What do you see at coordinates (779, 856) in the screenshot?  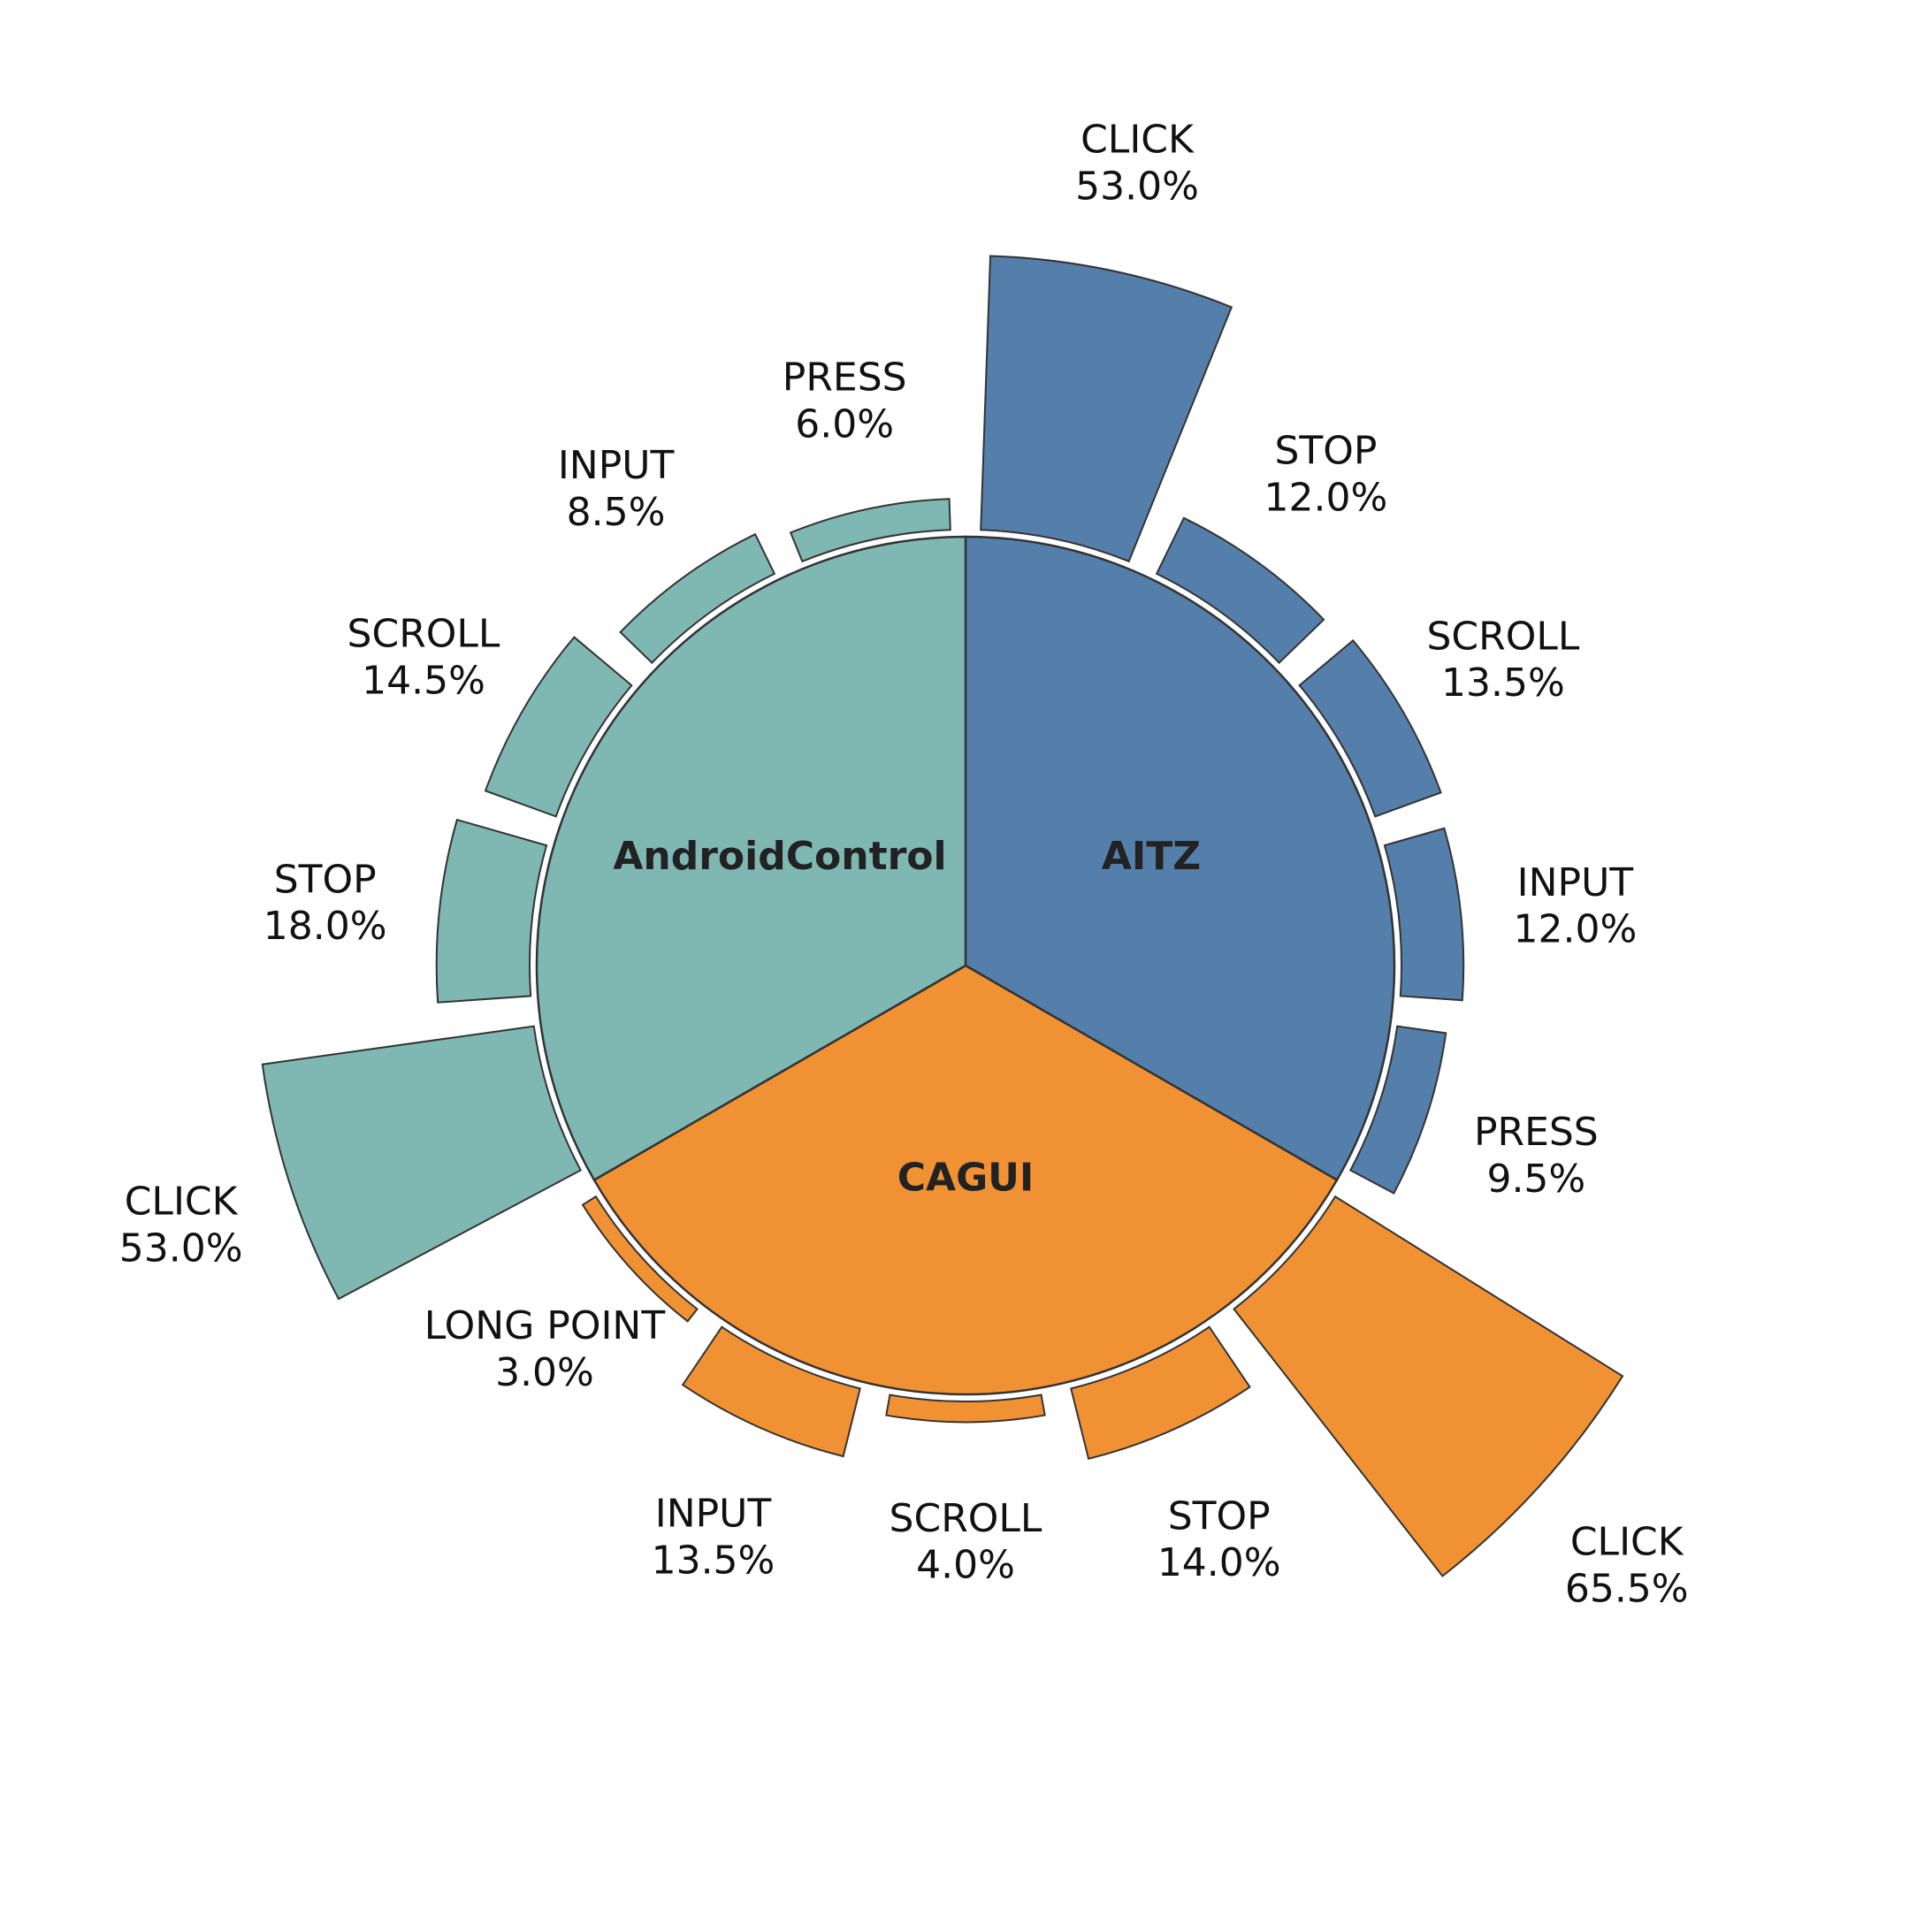 I see `group-label-androidcontrol: AndroidControl` at bounding box center [779, 856].